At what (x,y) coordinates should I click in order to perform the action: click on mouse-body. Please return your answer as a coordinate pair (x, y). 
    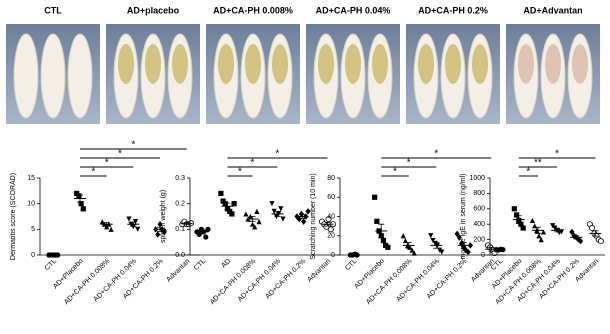
    Looking at the image, I should click on (80, 76).